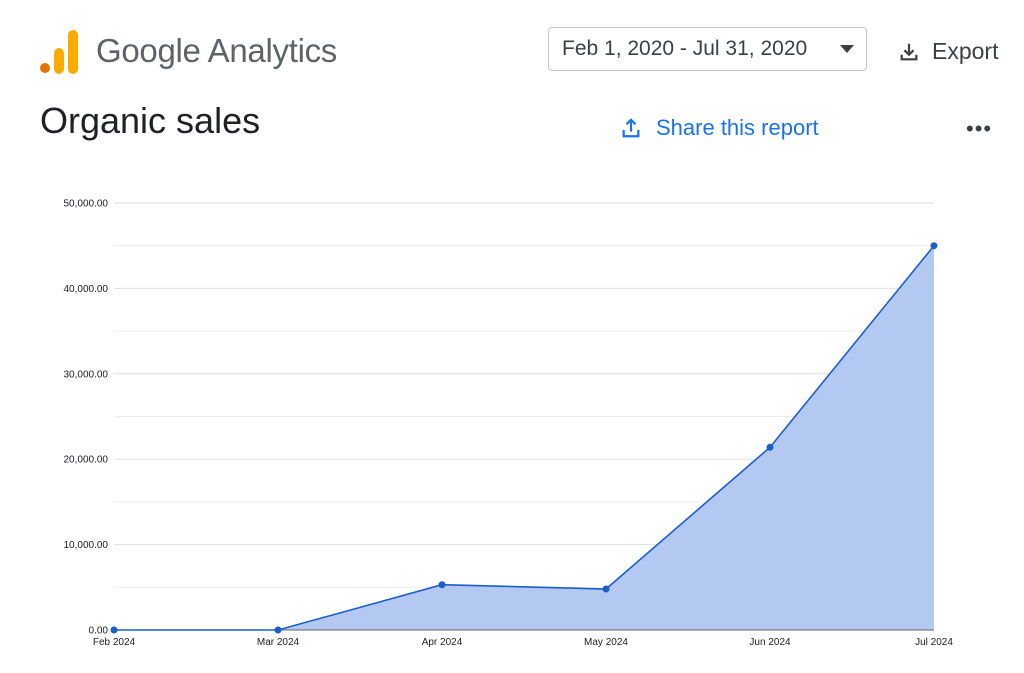 This screenshot has height=673, width=1024. I want to click on y-tick-label: 40,000.00, so click(86, 289).